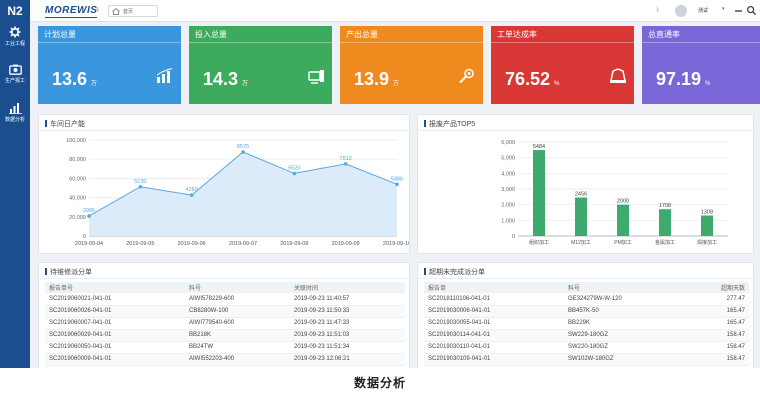 Image resolution: width=760 pixels, height=400 pixels. Describe the element at coordinates (618, 75) in the screenshot. I see `printer-icon` at that location.